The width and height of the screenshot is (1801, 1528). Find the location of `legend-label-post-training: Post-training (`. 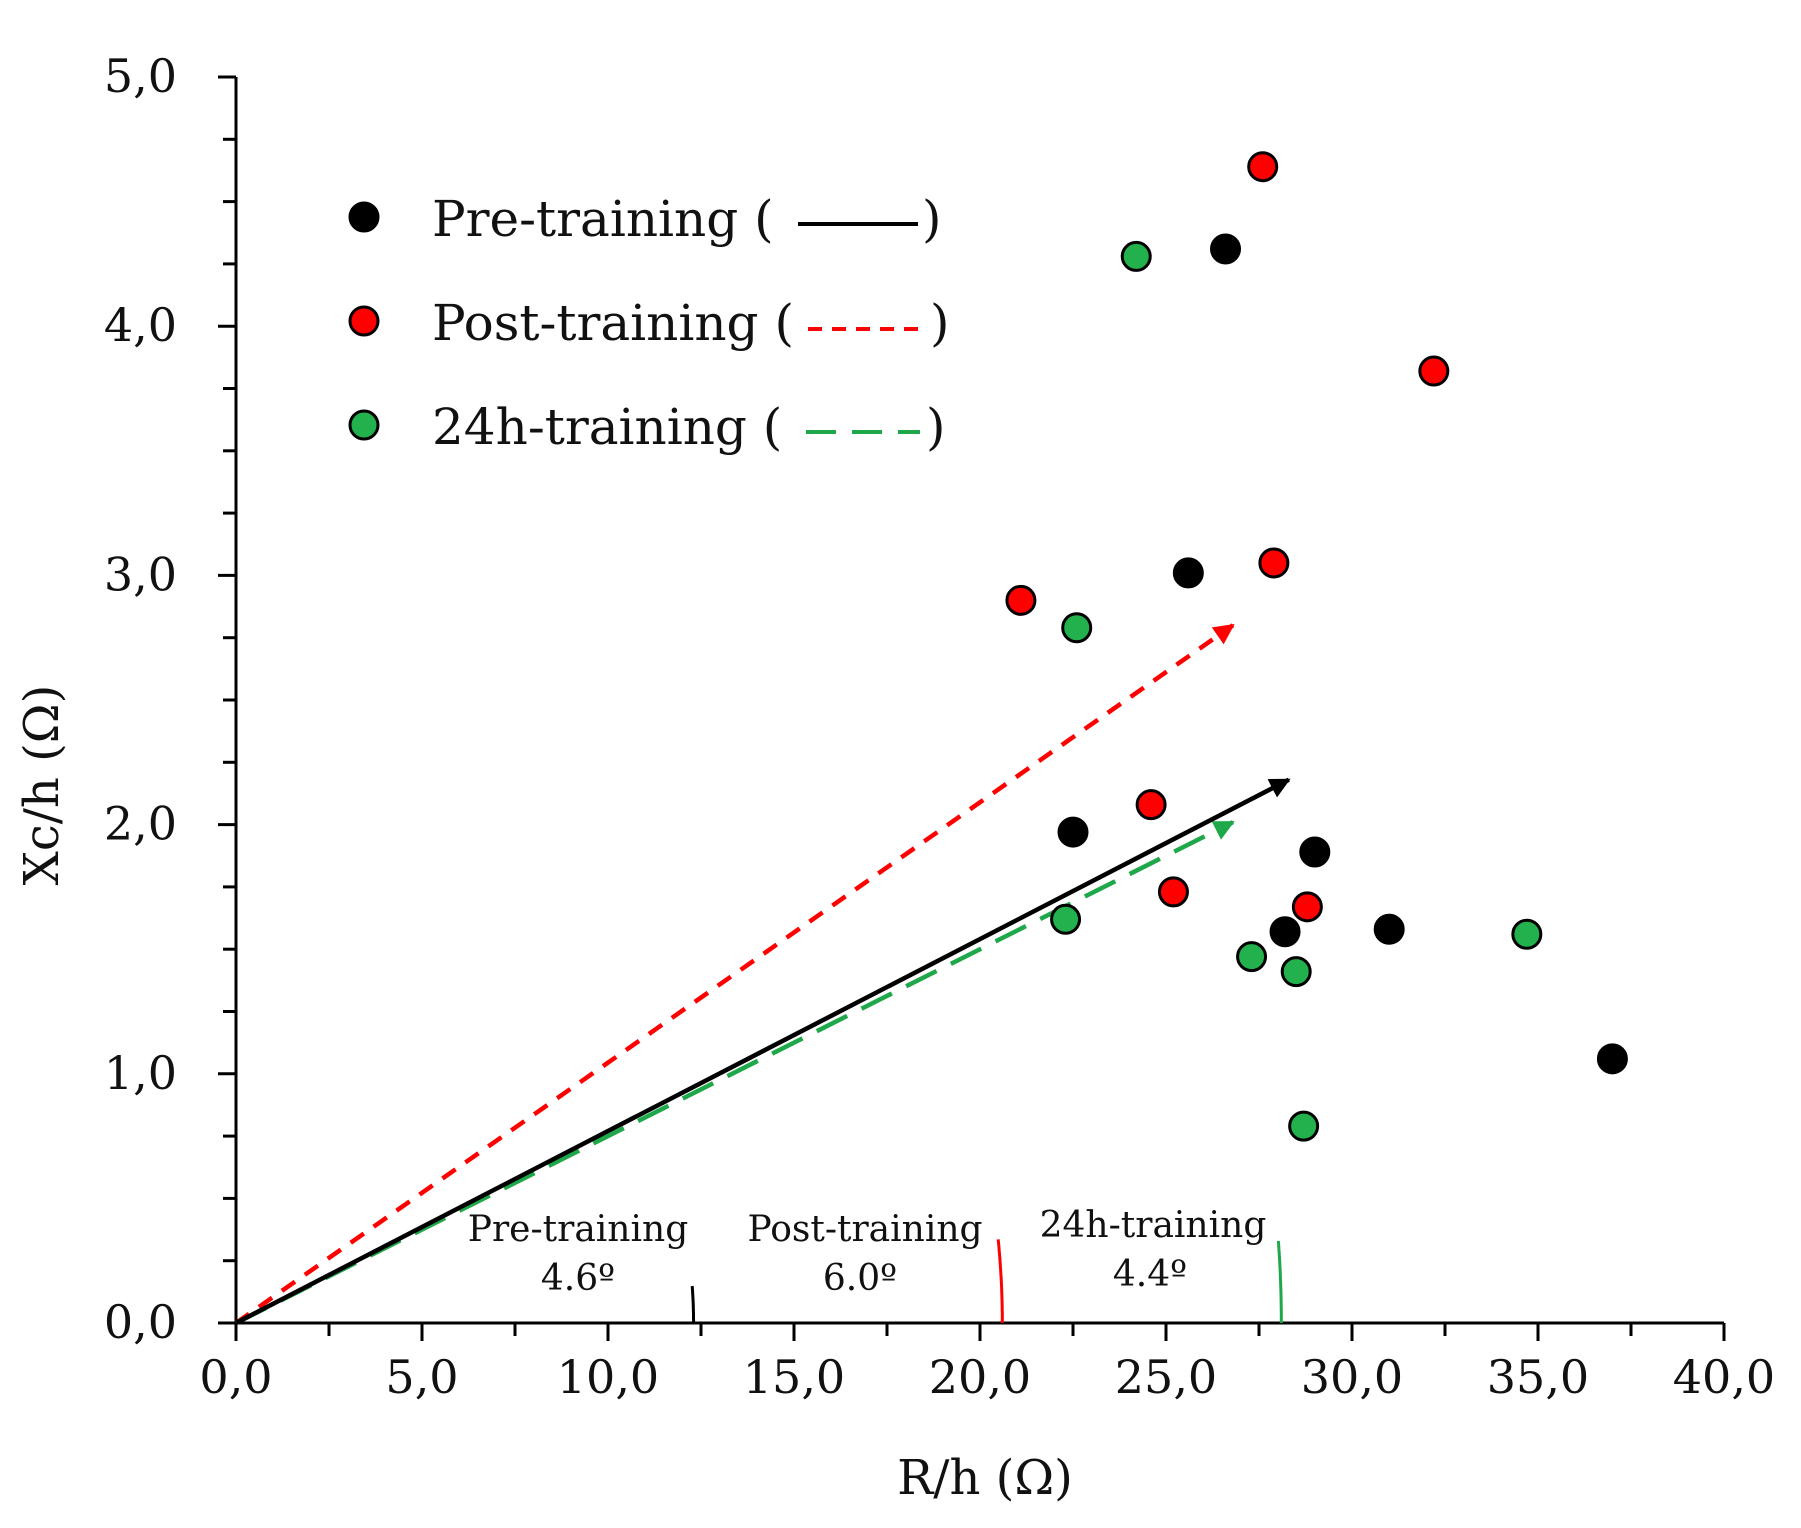

legend-label-post-training: Post-training ( is located at coordinates (613, 323).